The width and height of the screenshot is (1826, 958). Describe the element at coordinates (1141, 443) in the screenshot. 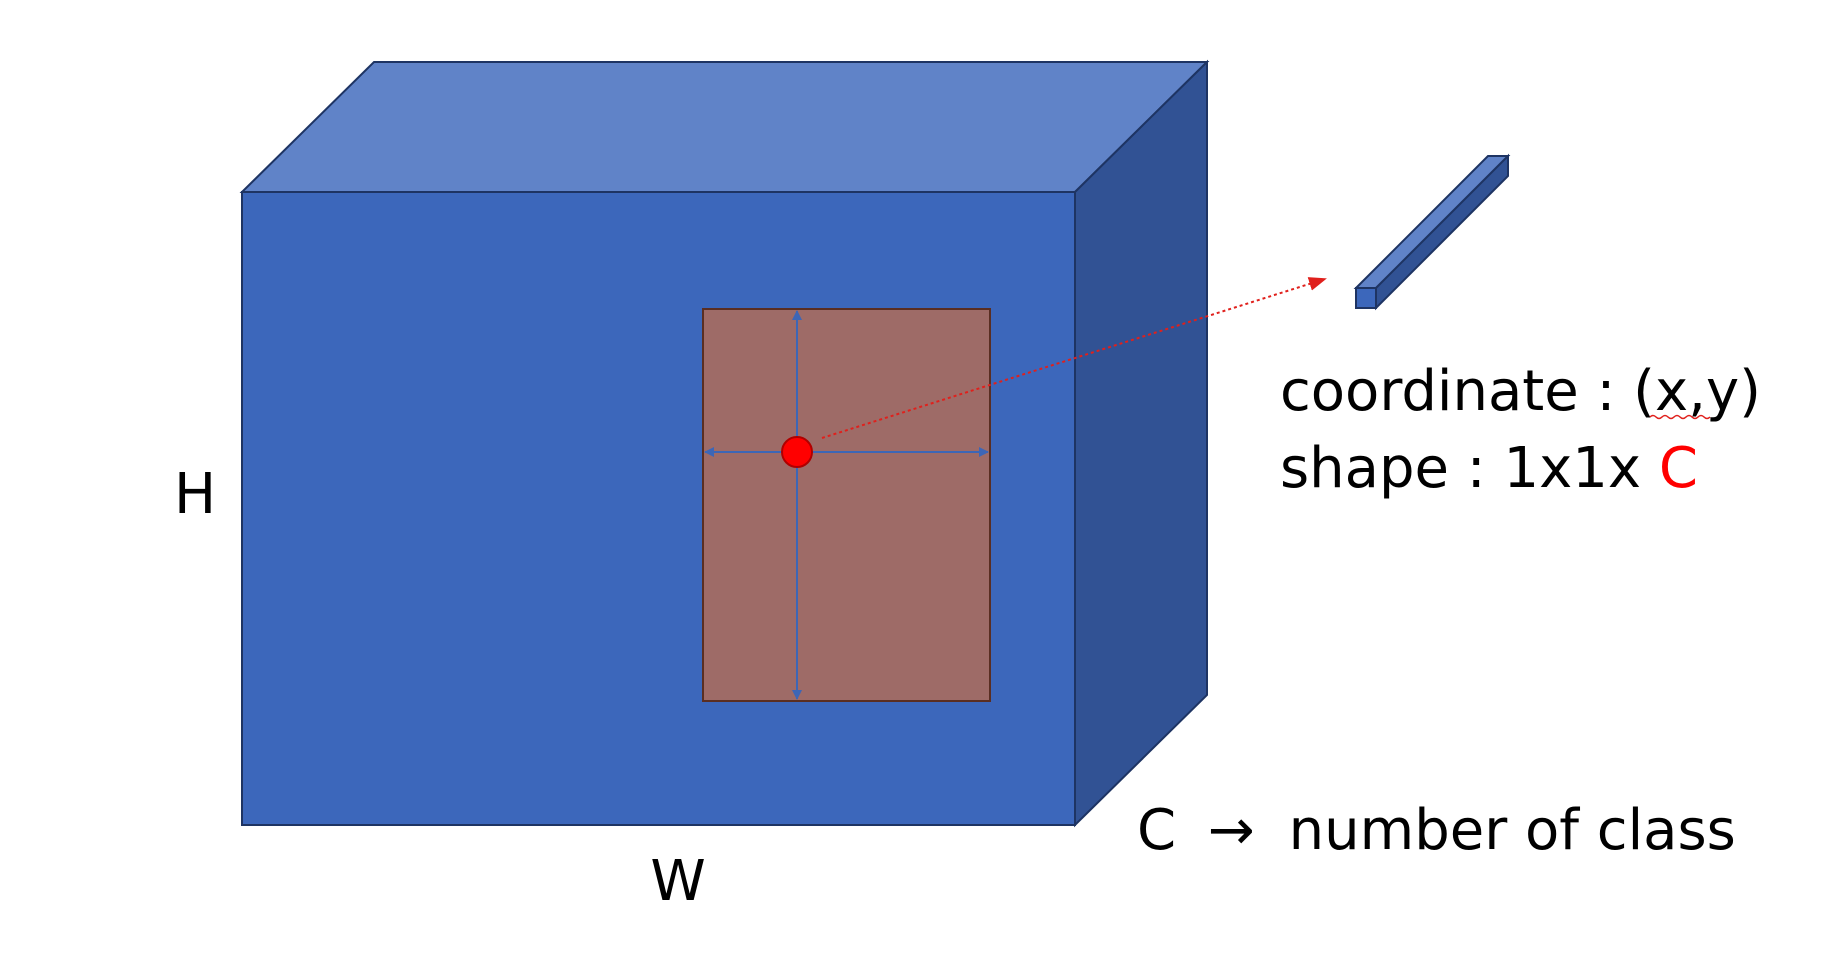

I see `cuboid-side-face` at that location.